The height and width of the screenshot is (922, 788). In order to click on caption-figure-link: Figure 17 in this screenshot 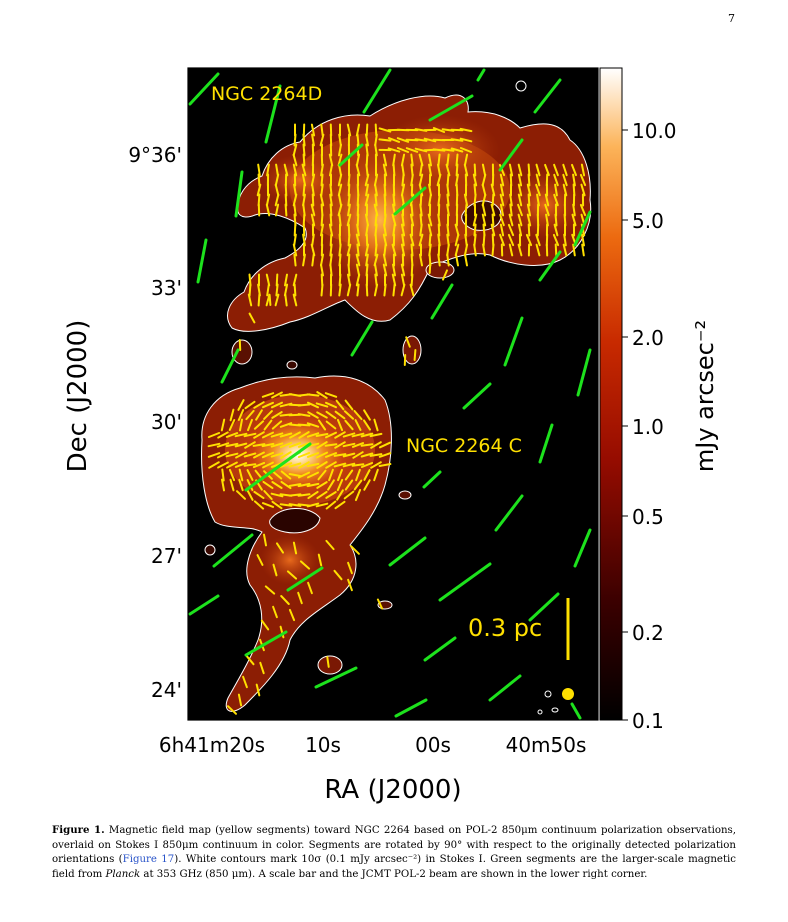, I will do `click(148, 860)`.